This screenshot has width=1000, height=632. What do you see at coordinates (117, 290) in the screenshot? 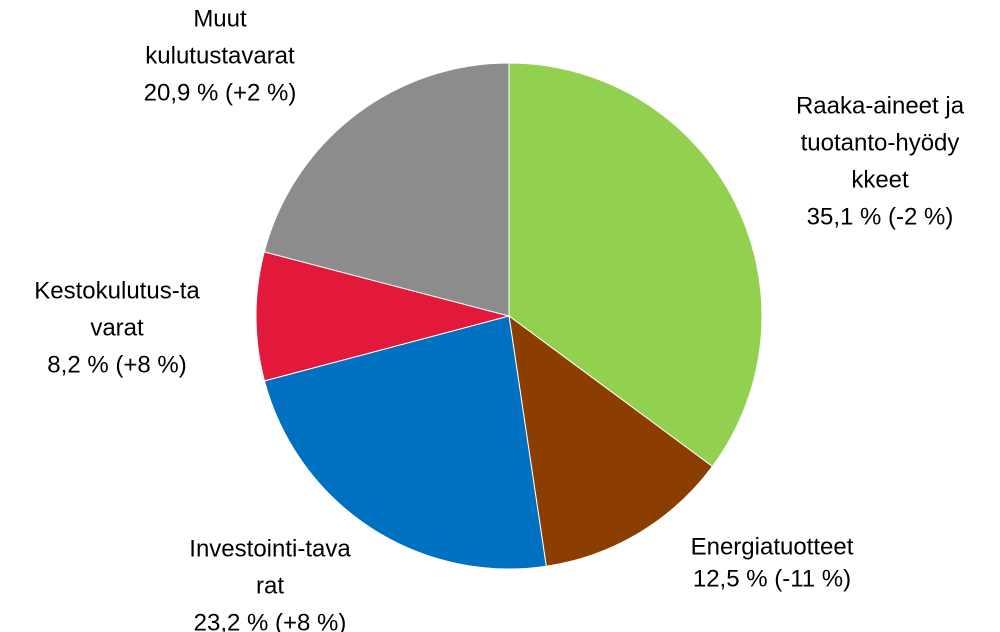
I see `slice-label: Kestokulutus-ta` at bounding box center [117, 290].